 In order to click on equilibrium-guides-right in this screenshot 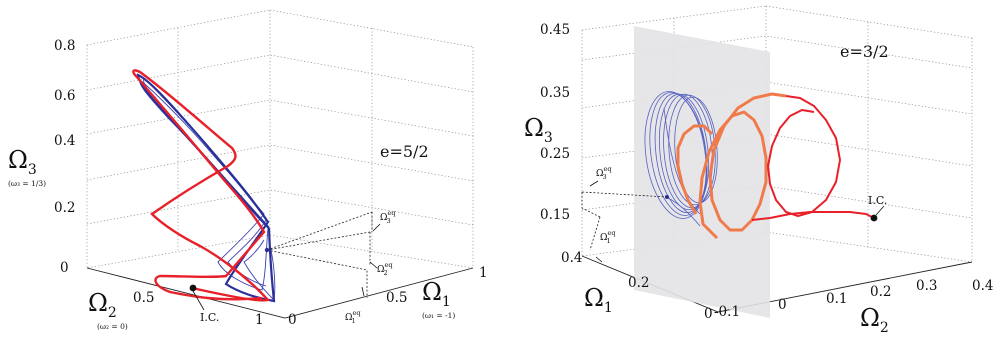, I will do `click(624, 221)`.